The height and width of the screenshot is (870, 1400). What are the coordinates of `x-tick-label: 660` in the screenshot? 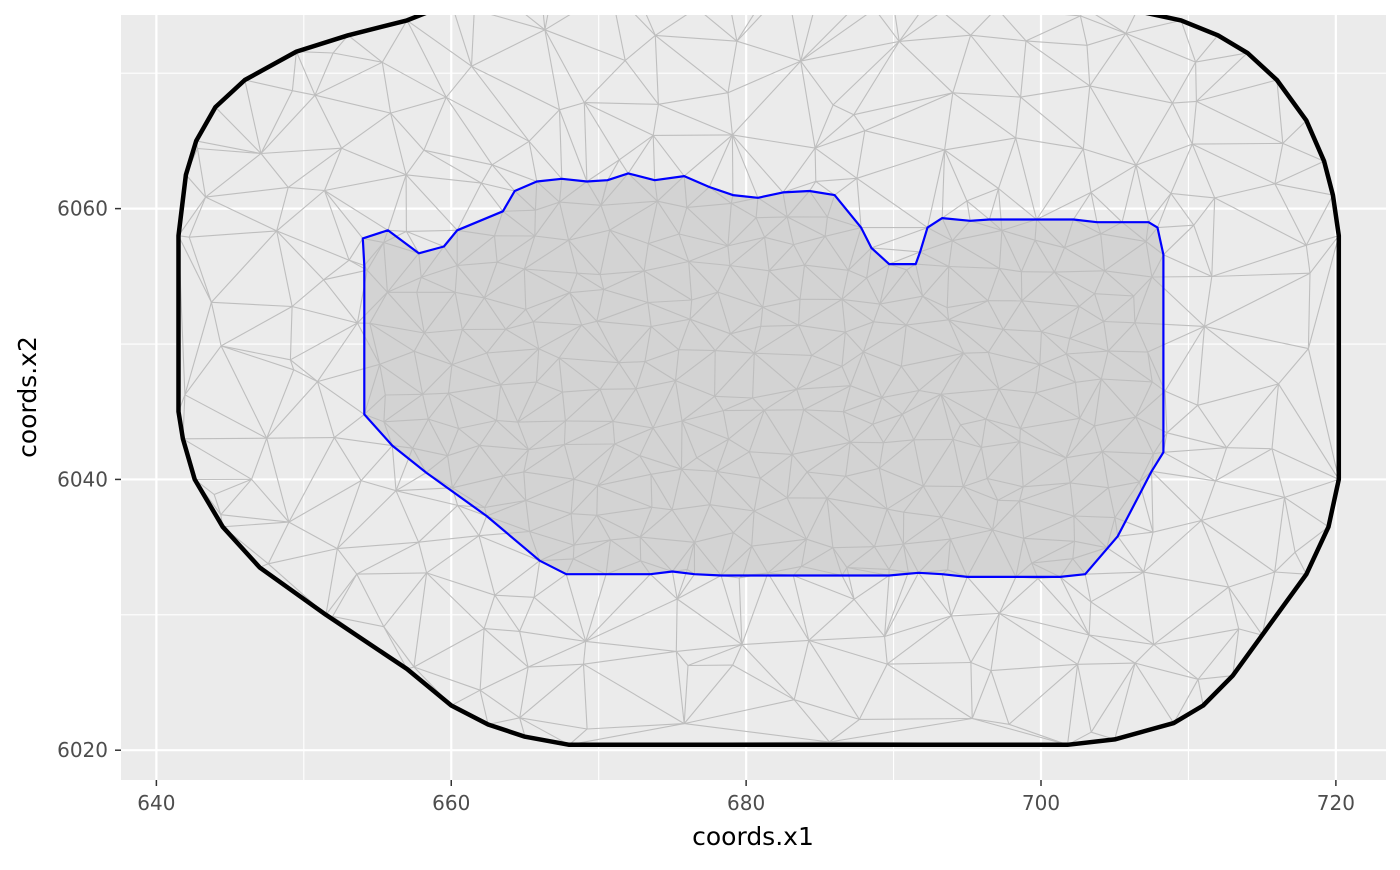 It's located at (451, 803).